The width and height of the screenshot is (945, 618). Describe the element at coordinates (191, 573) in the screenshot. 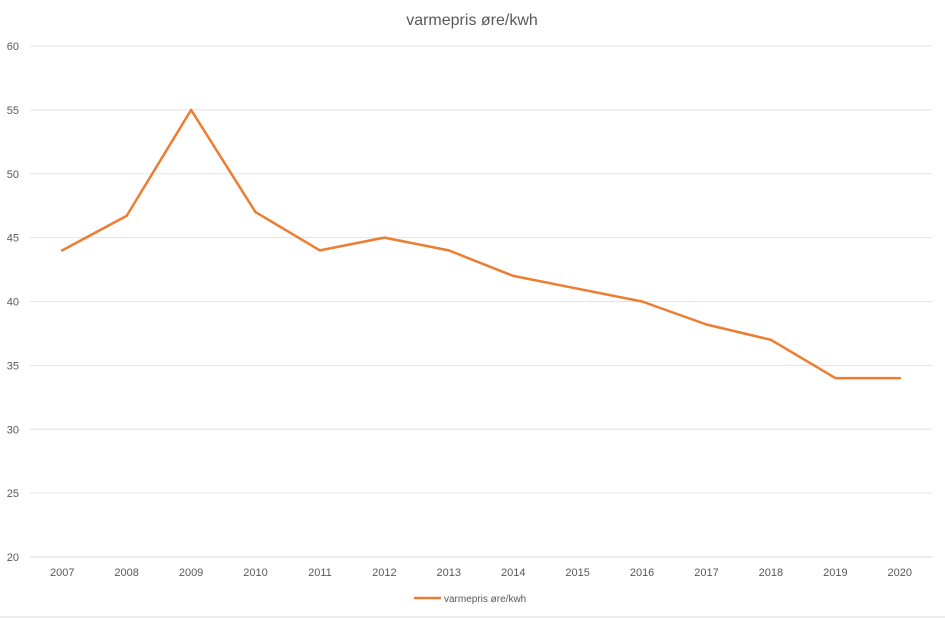

I see `x-tick-label: 2009` at that location.